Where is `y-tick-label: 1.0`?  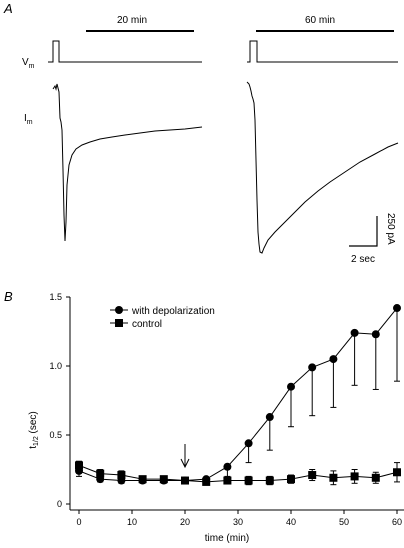
y-tick-label: 1.0 is located at coordinates (55, 366).